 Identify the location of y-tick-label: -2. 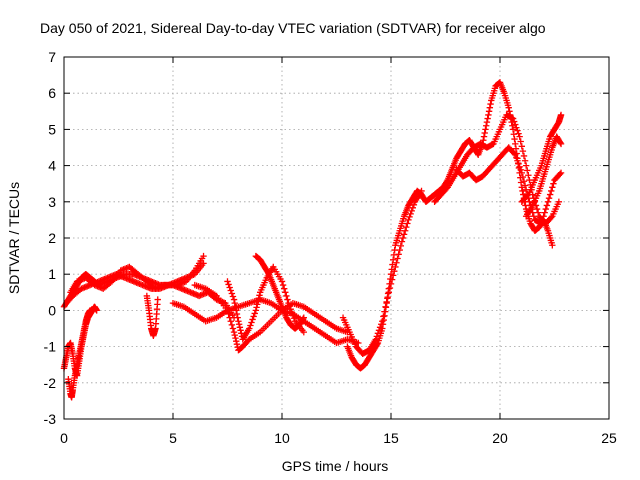
(50, 383).